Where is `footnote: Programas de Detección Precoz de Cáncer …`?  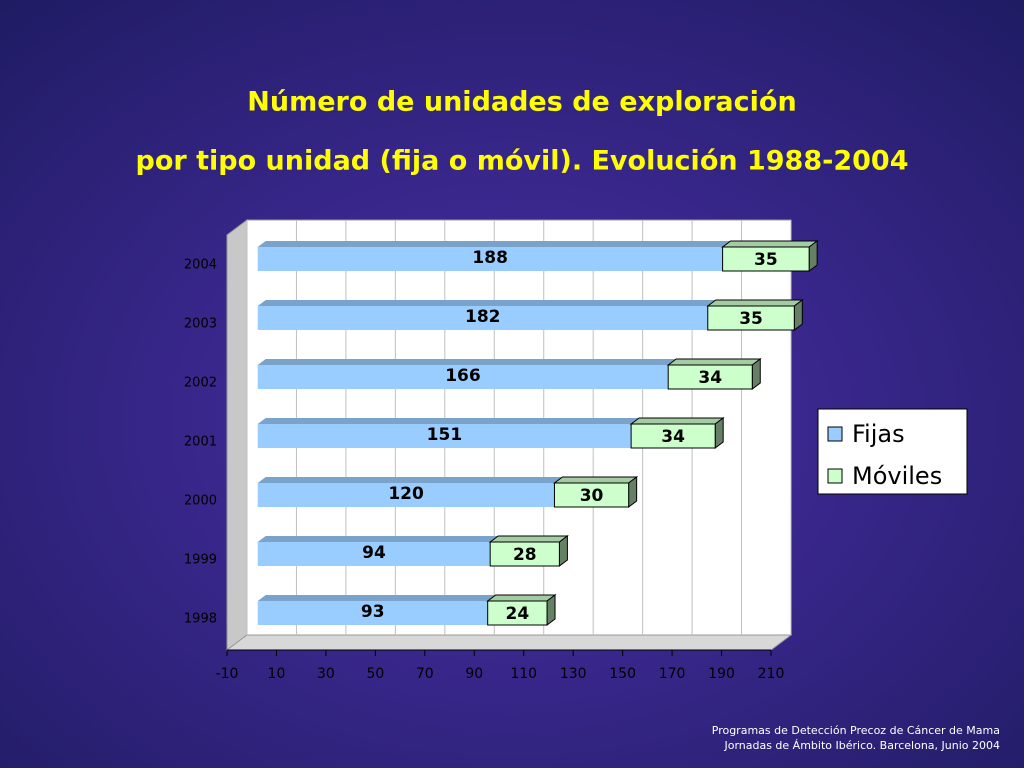
footnote: Programas de Detección Precoz de Cáncer … is located at coordinates (856, 730).